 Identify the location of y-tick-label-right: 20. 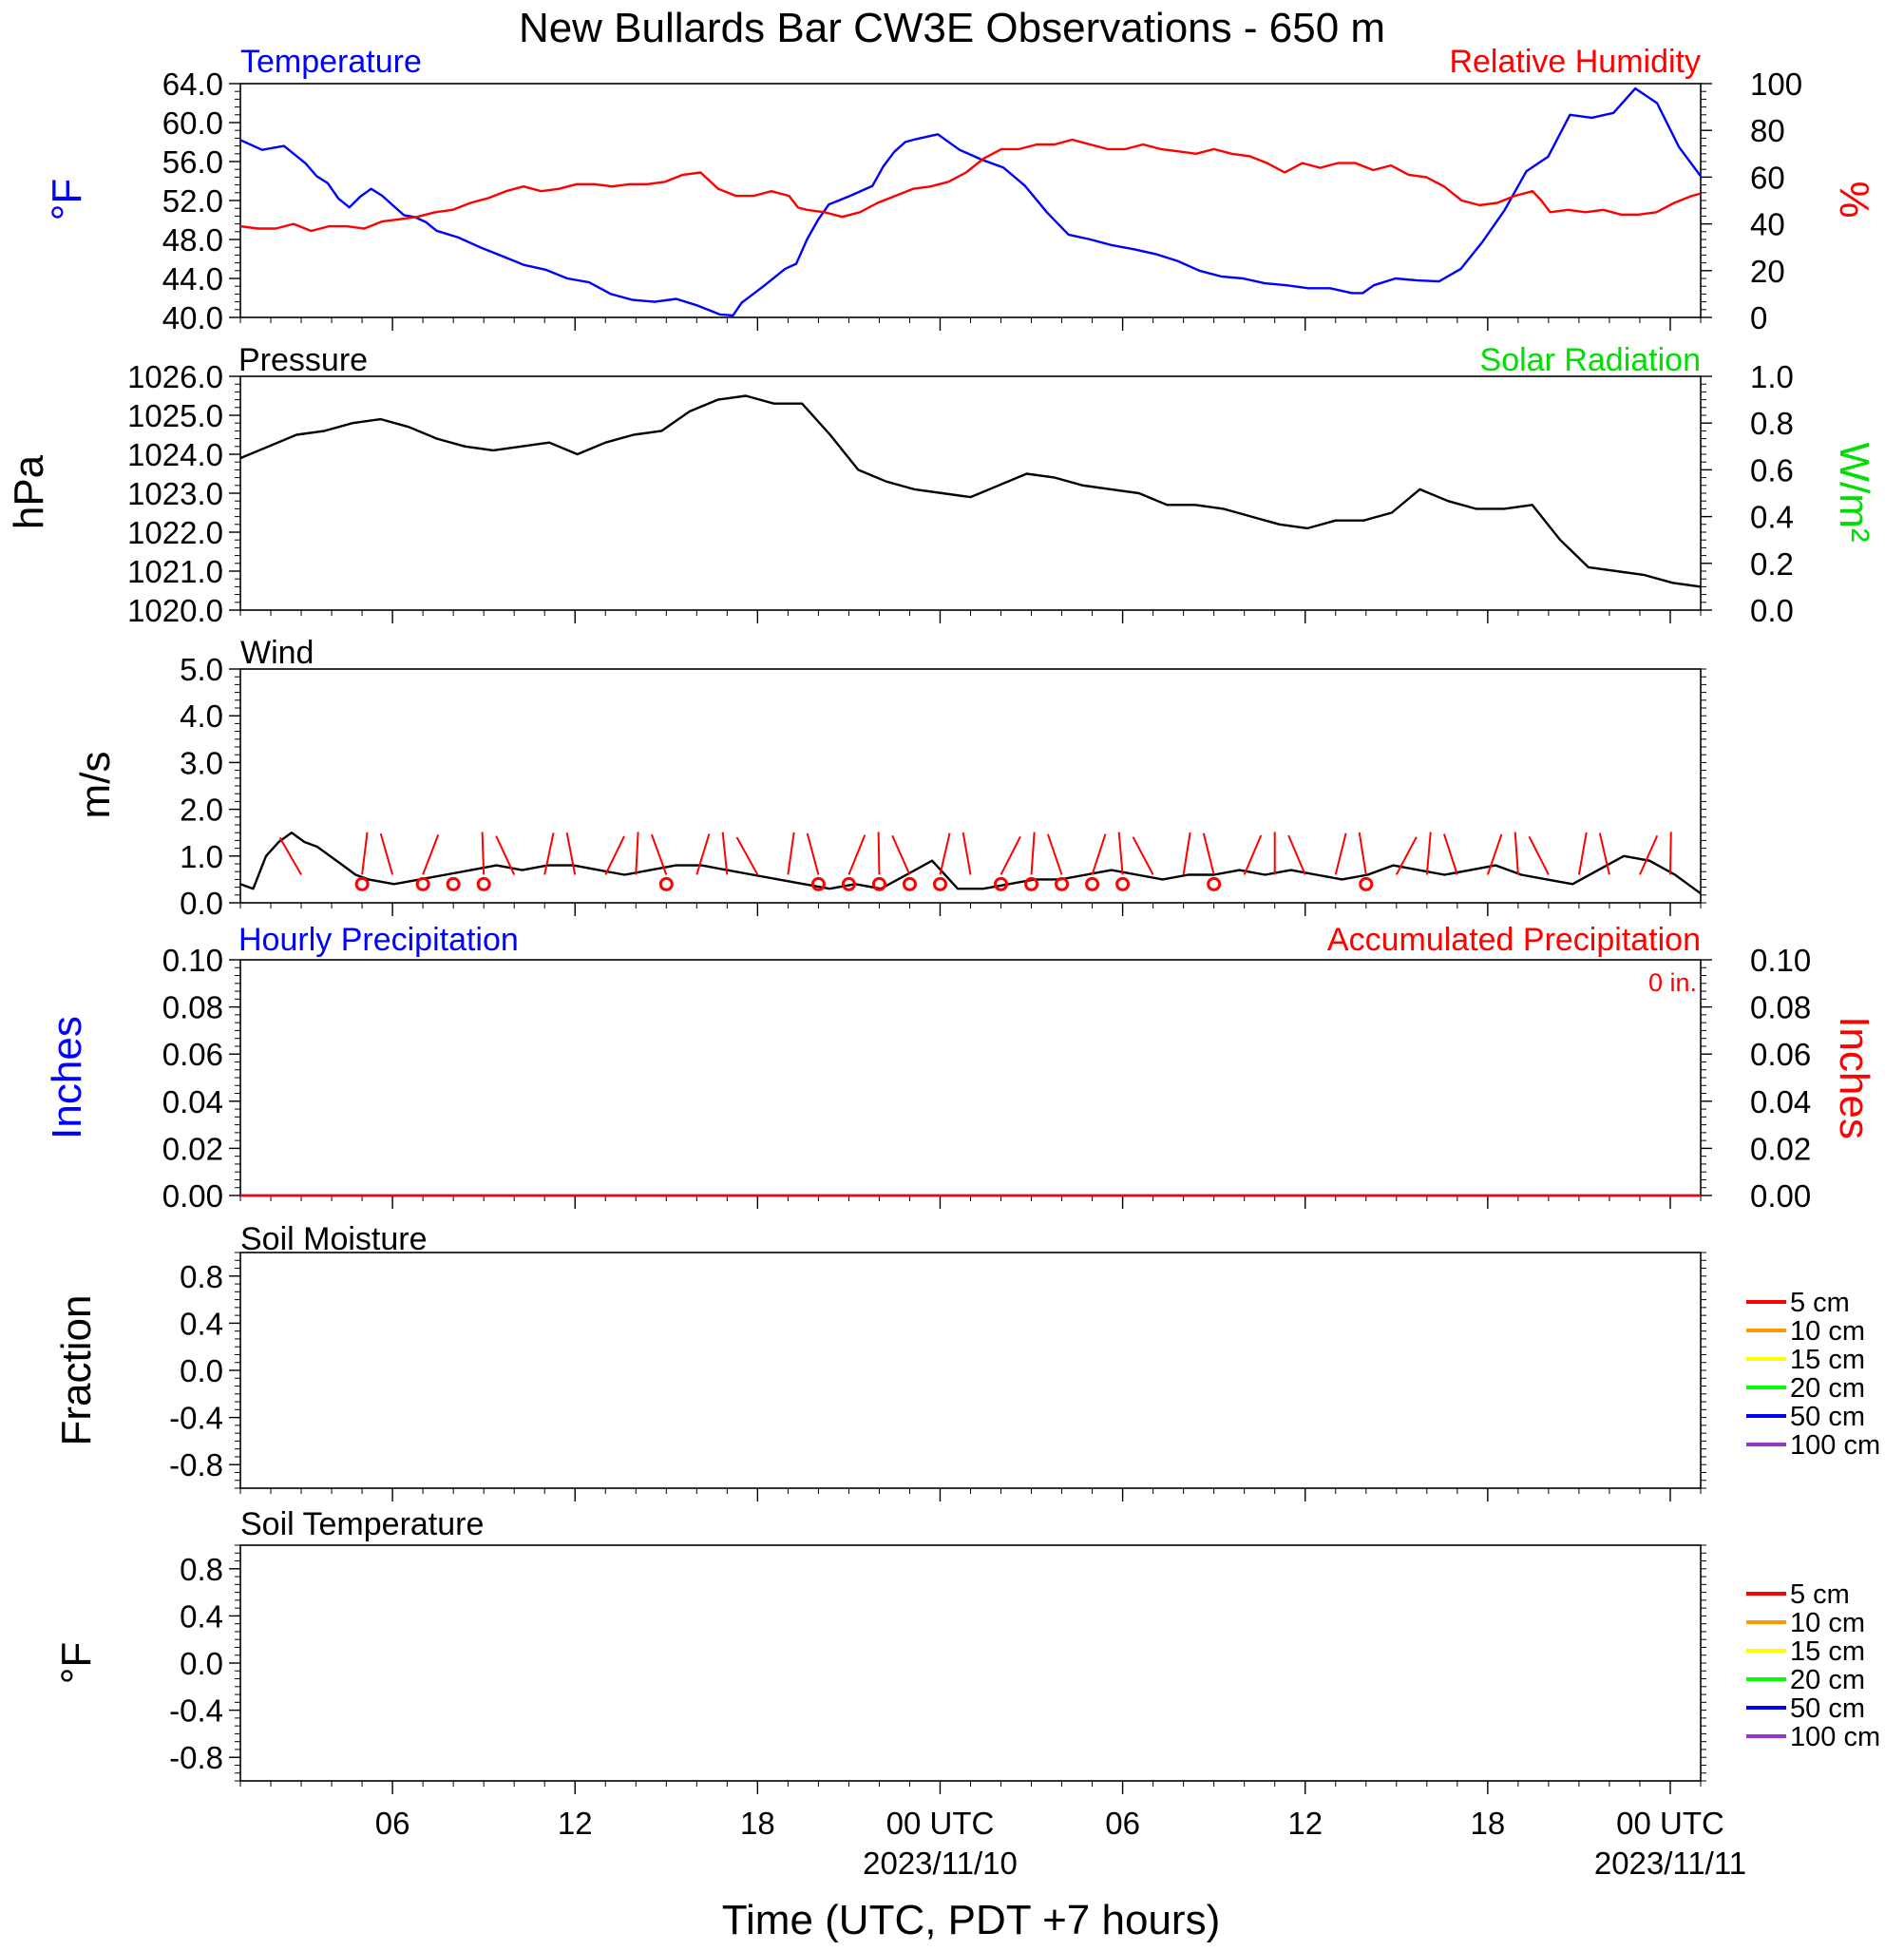
(1767, 271).